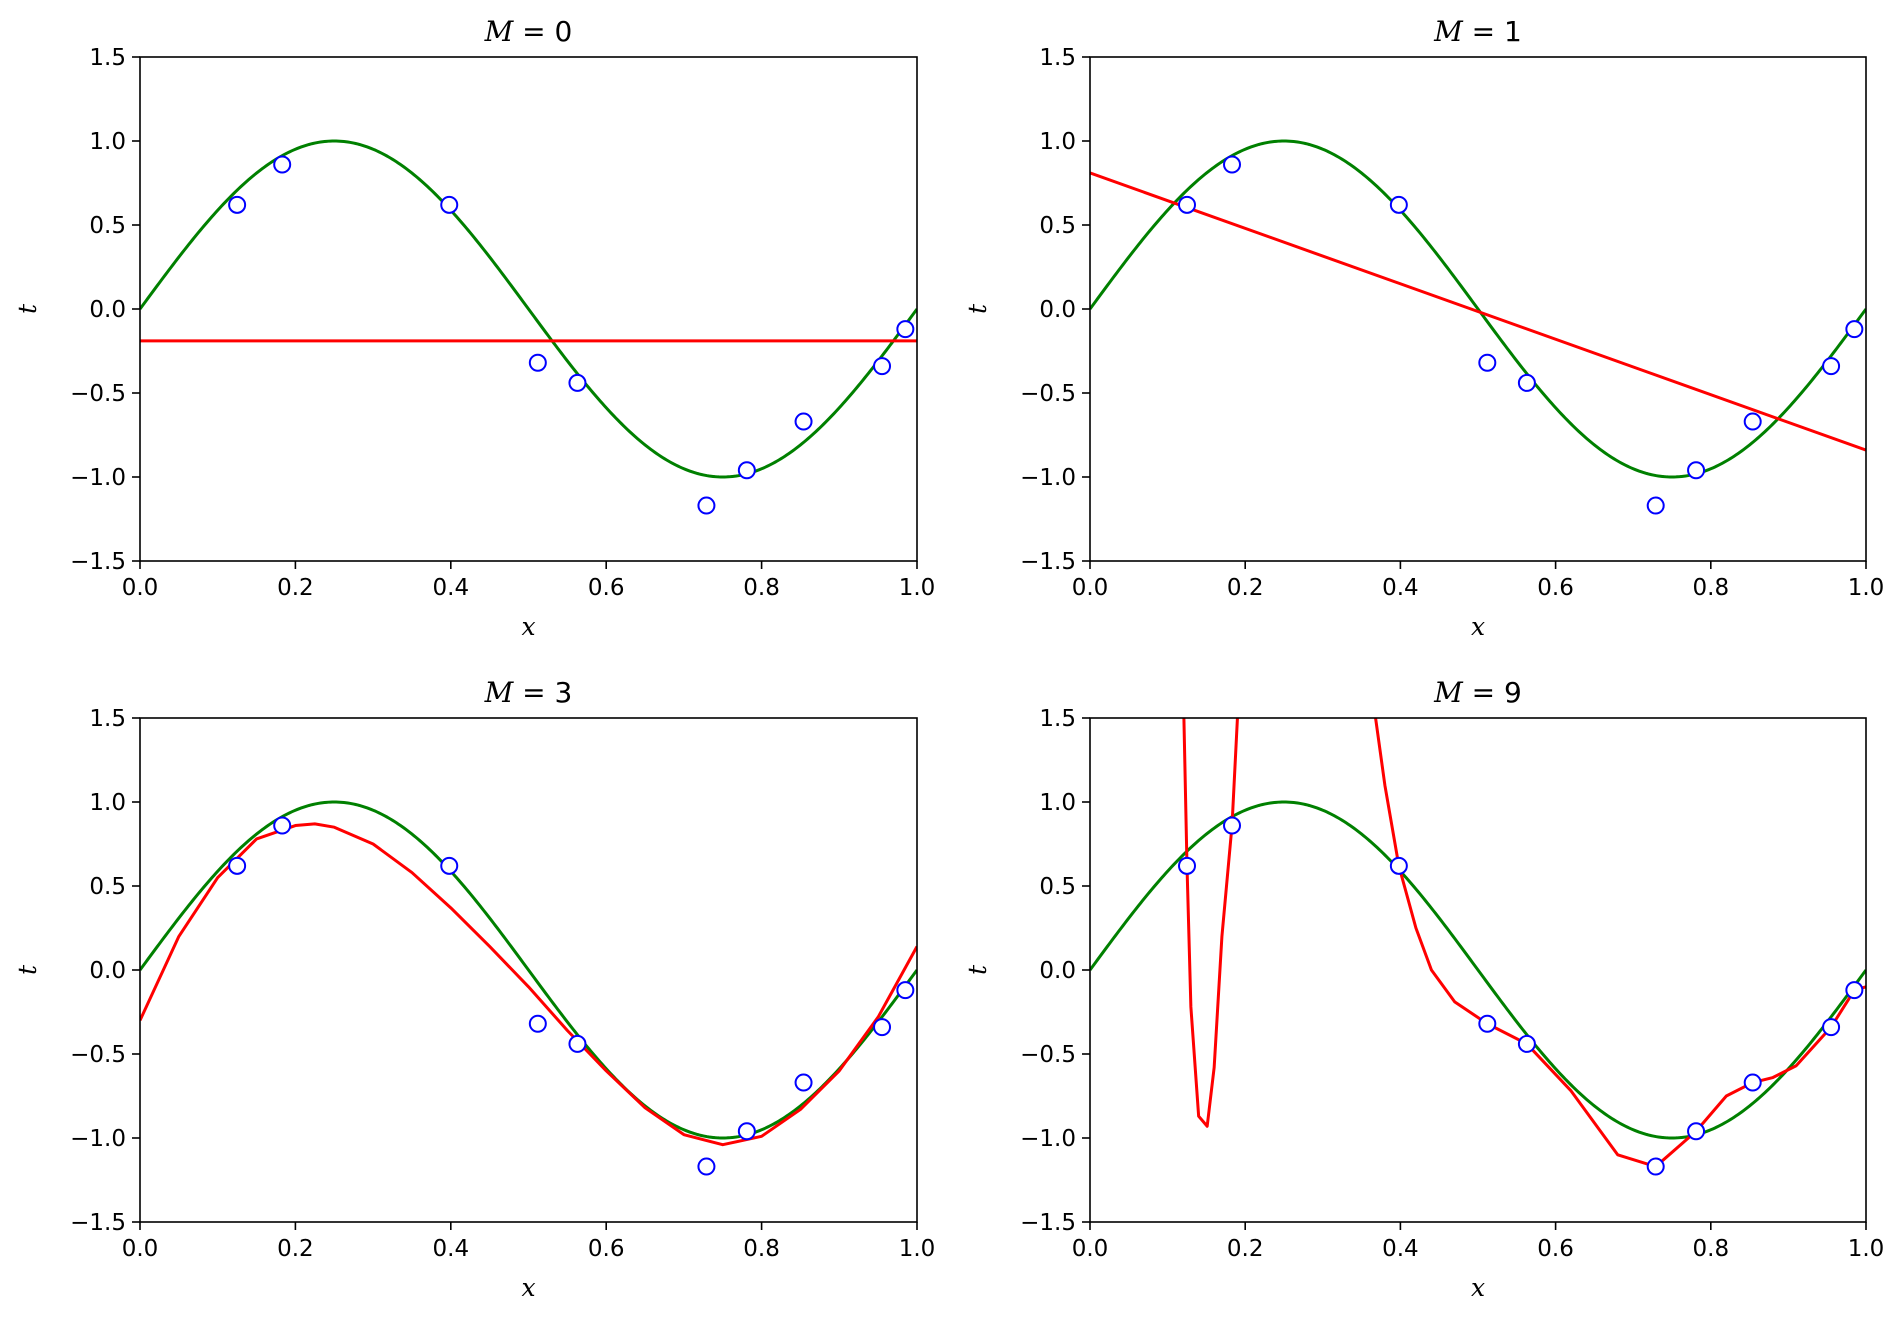  I want to click on subplot-title: M = 9, so click(1477, 692).